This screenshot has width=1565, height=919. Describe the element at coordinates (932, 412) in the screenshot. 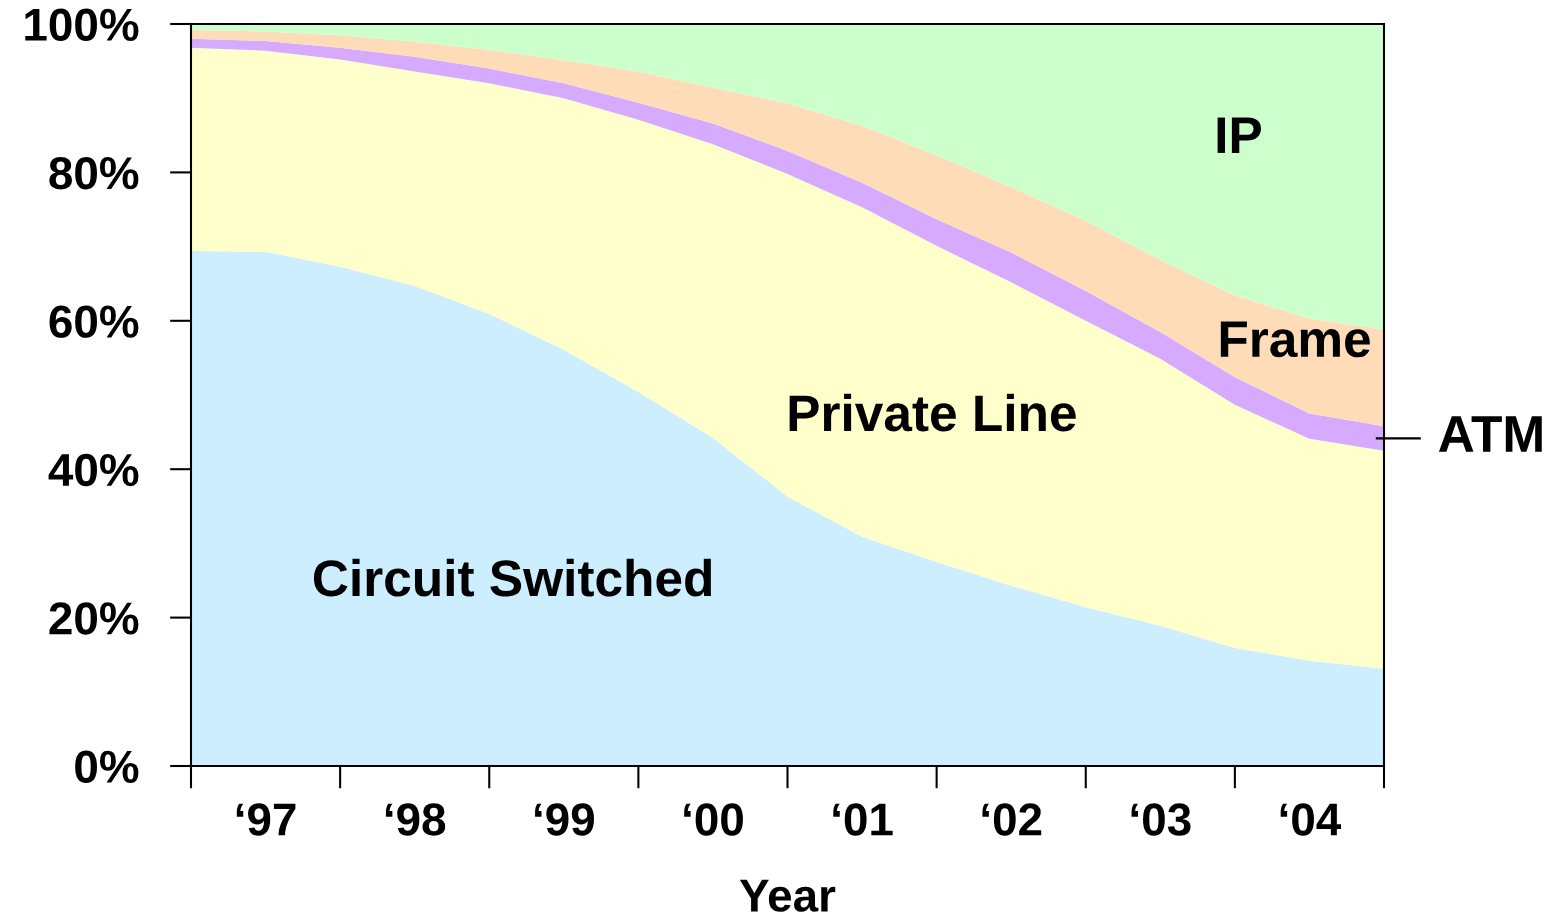

I see `series-label: Private Line` at that location.